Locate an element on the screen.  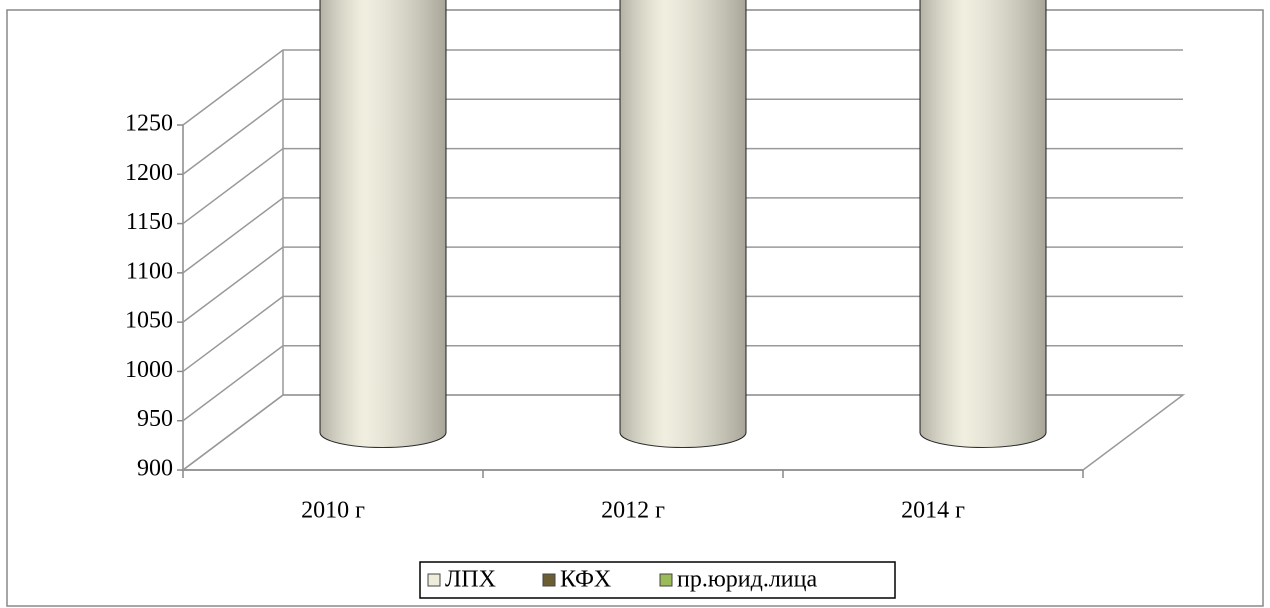
y-tick-label: 900 is located at coordinates (155, 469).